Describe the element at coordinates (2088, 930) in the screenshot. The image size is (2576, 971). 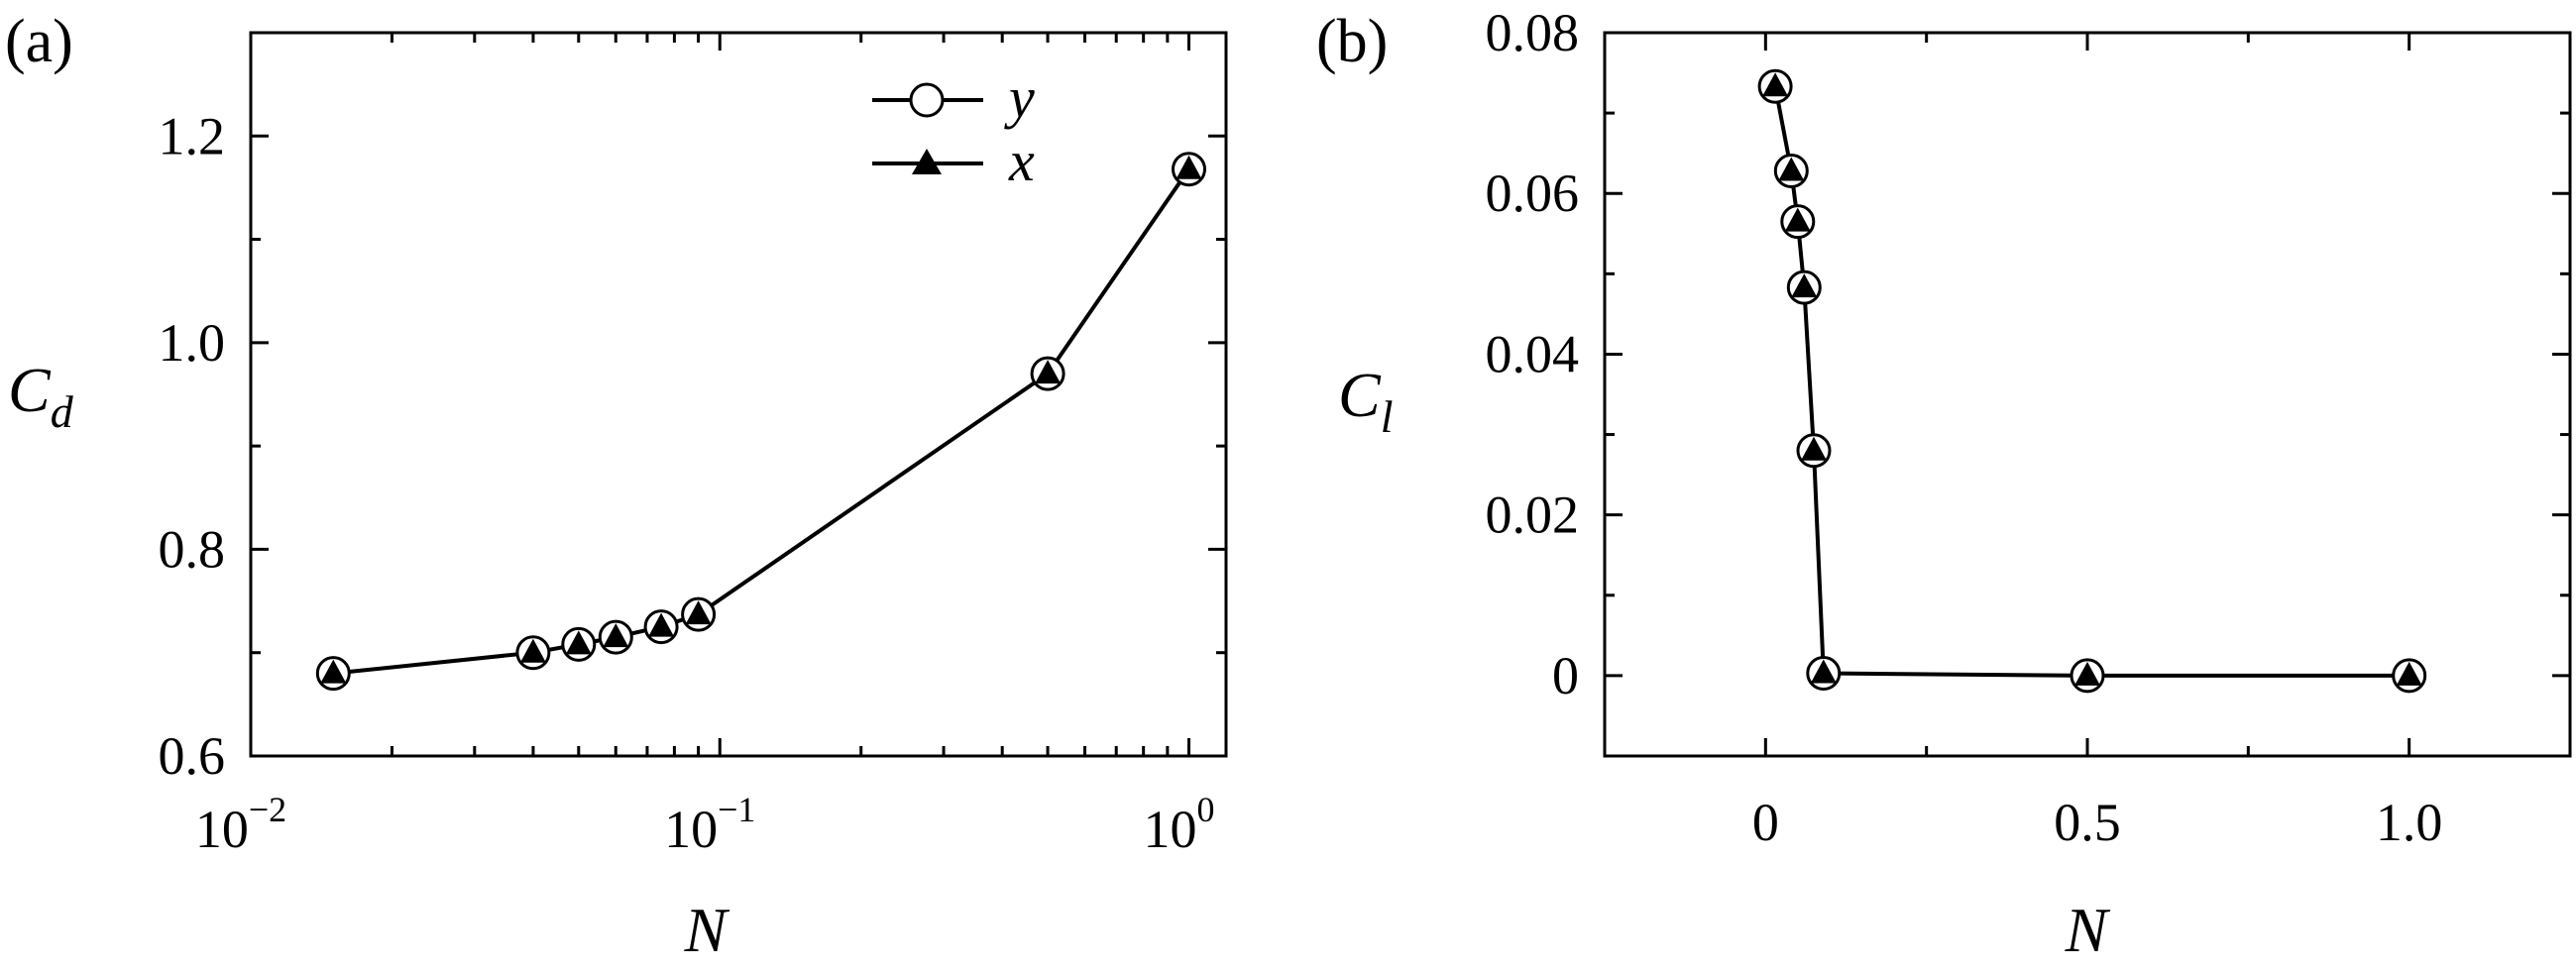
I see `panel-b-xlabel: N` at that location.